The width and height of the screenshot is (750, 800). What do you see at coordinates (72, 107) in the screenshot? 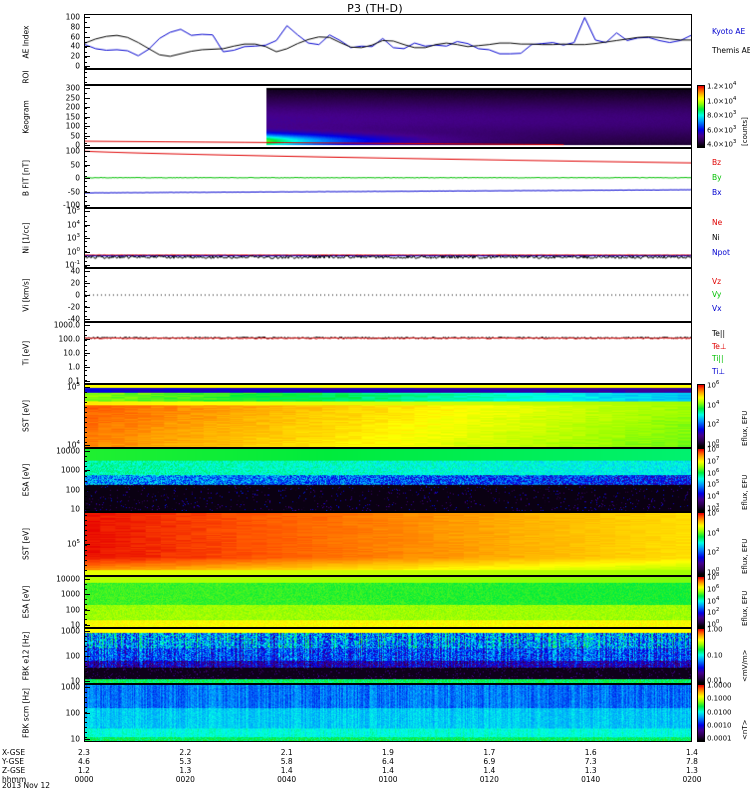
I see `keogram-panel-y-tick: 200` at bounding box center [72, 107].